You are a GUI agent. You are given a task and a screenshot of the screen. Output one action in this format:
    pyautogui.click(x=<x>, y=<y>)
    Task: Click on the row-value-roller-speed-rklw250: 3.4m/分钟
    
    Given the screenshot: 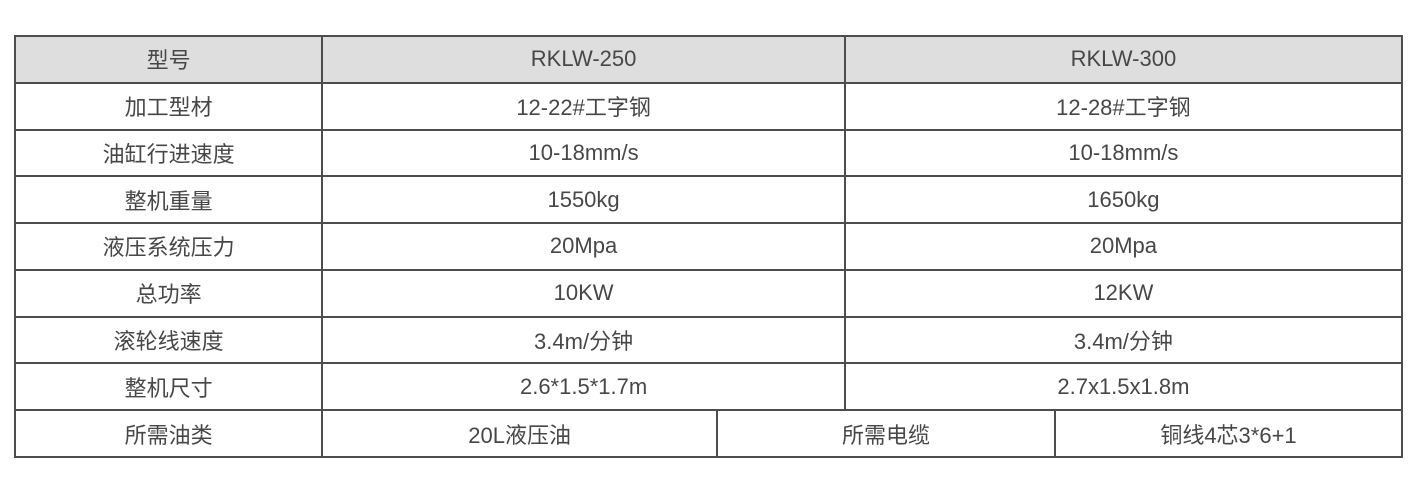 What is the action you would take?
    pyautogui.click(x=583, y=340)
    